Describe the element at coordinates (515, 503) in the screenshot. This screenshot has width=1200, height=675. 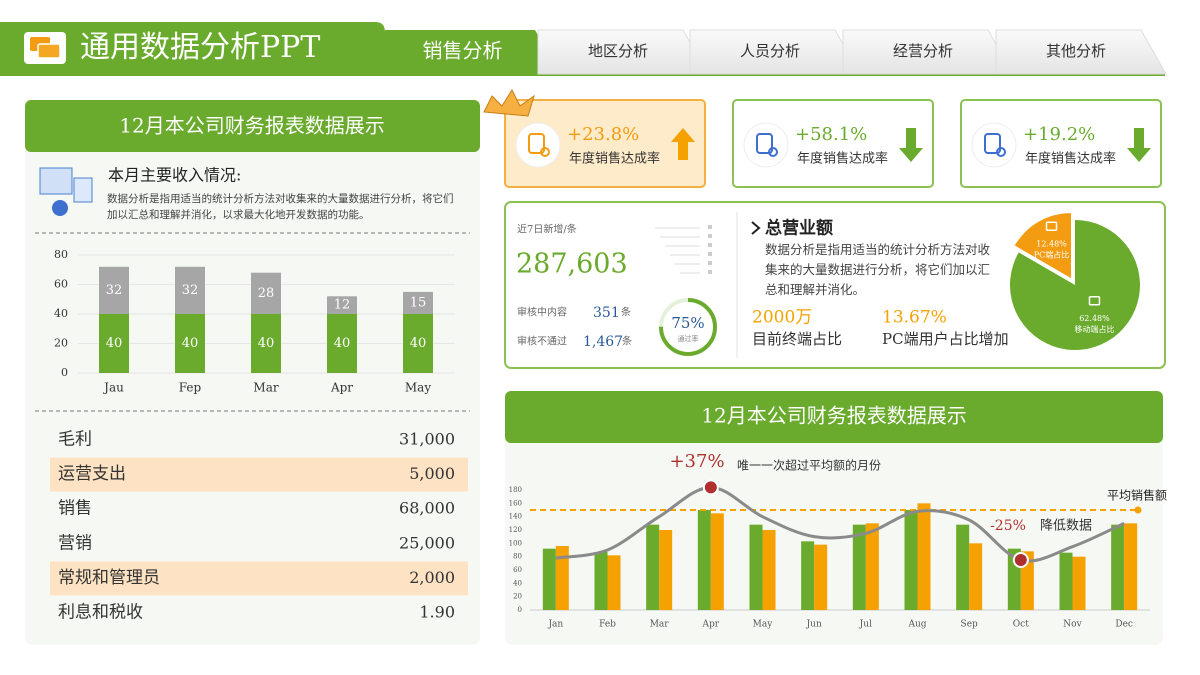
I see `y-tick-label: 160` at that location.